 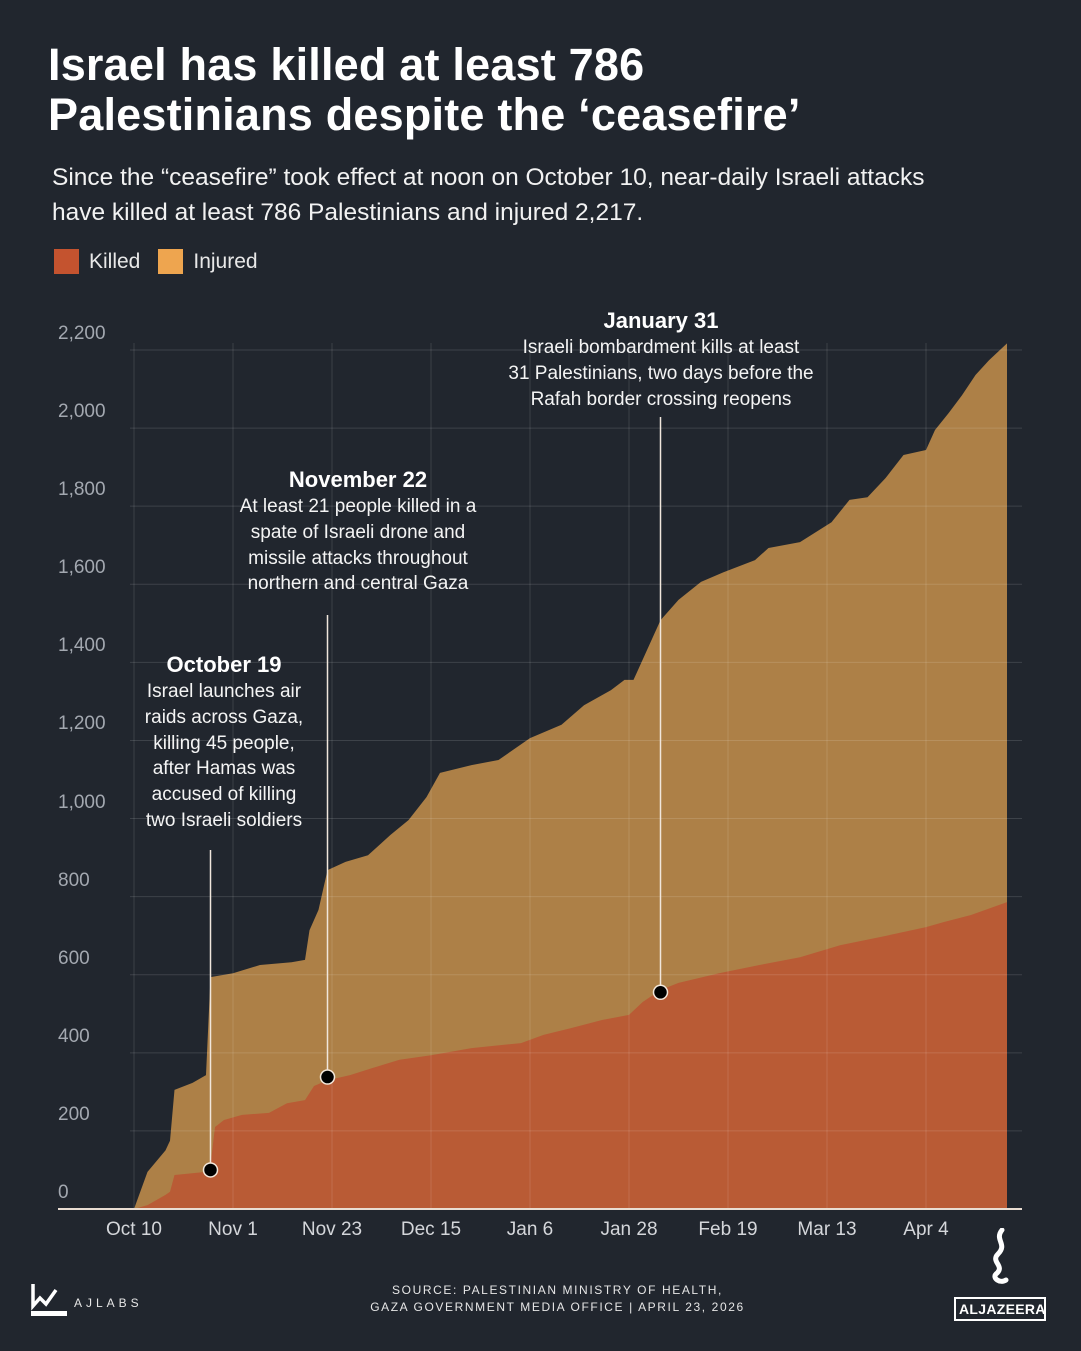 I want to click on annotation-text: 31 Palestinians, two days before the, so click(x=661, y=373).